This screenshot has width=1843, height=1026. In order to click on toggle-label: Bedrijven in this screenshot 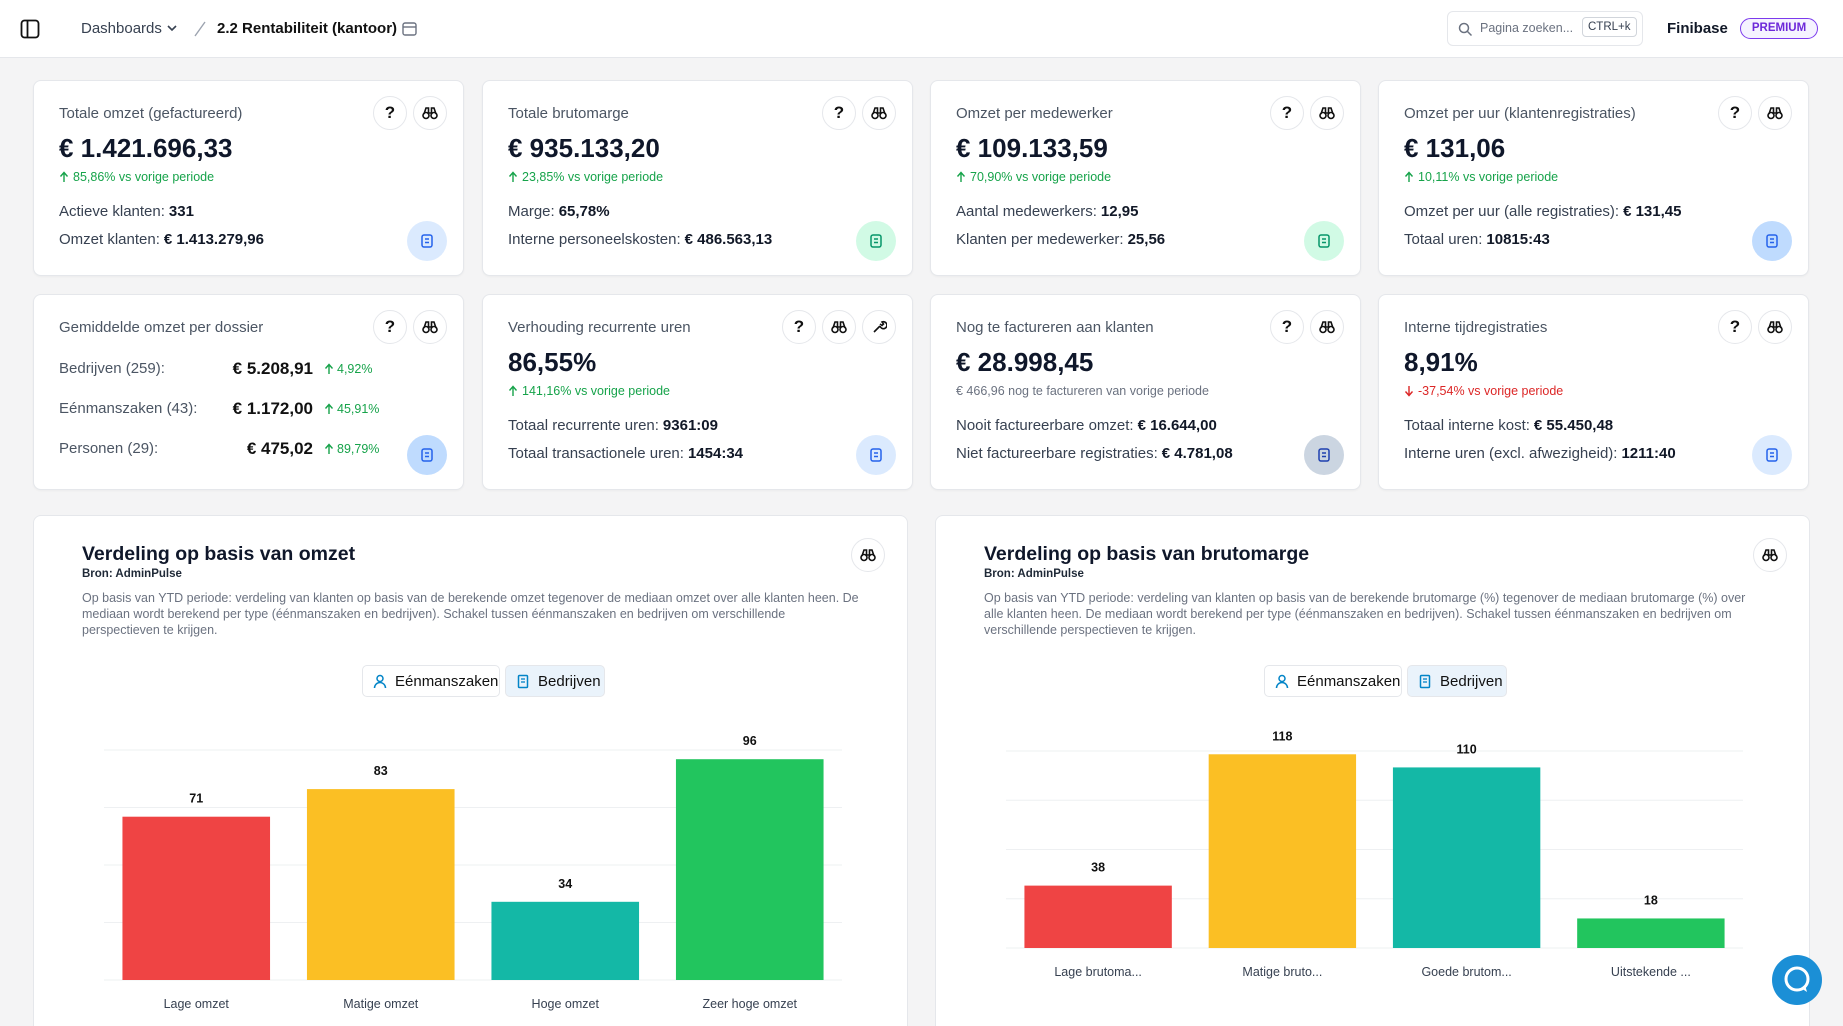, I will do `click(569, 681)`.